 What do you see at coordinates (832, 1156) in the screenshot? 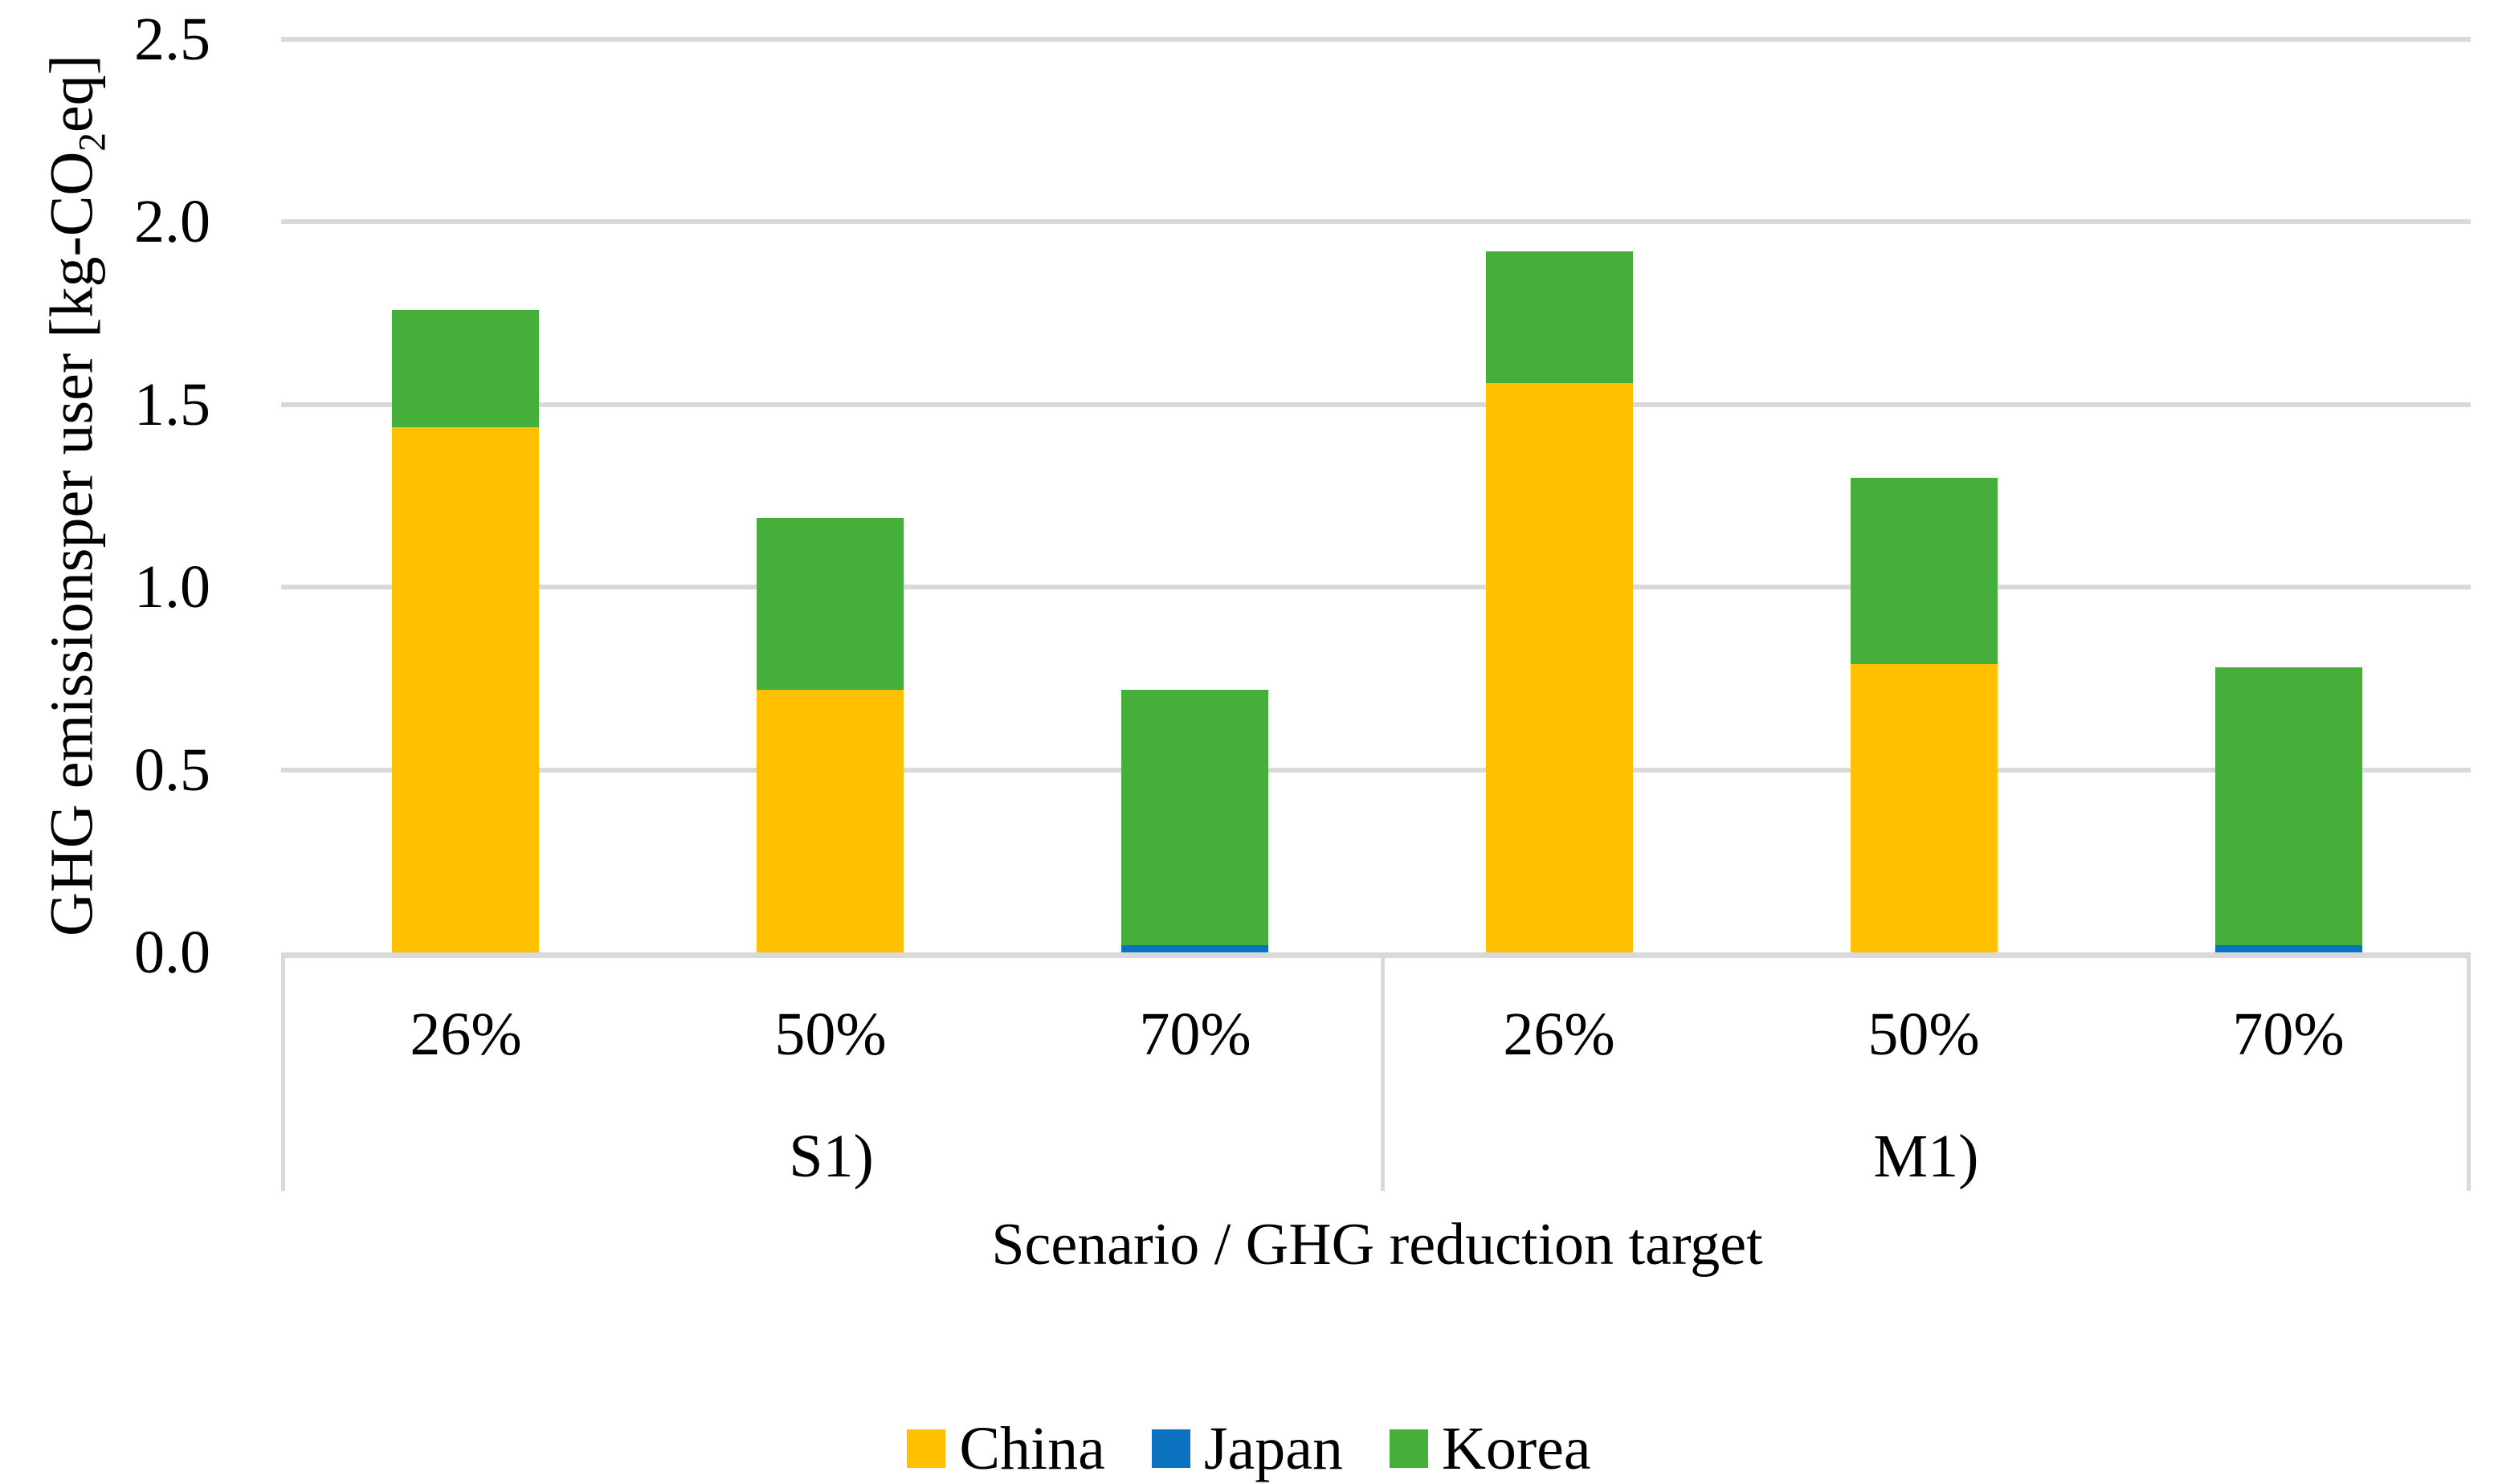
I see `group-label-s1: S1)` at bounding box center [832, 1156].